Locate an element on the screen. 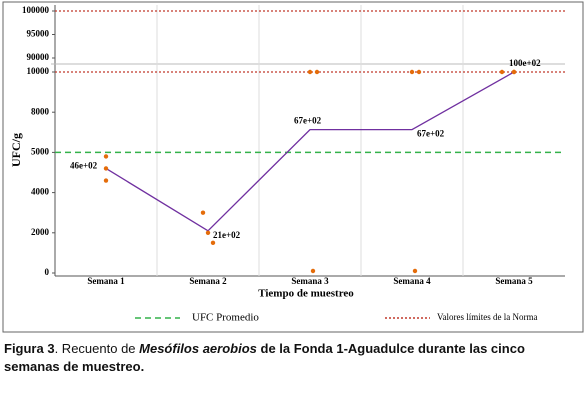 This screenshot has width=585, height=401. y-tick-label: 2000 is located at coordinates (40, 232).